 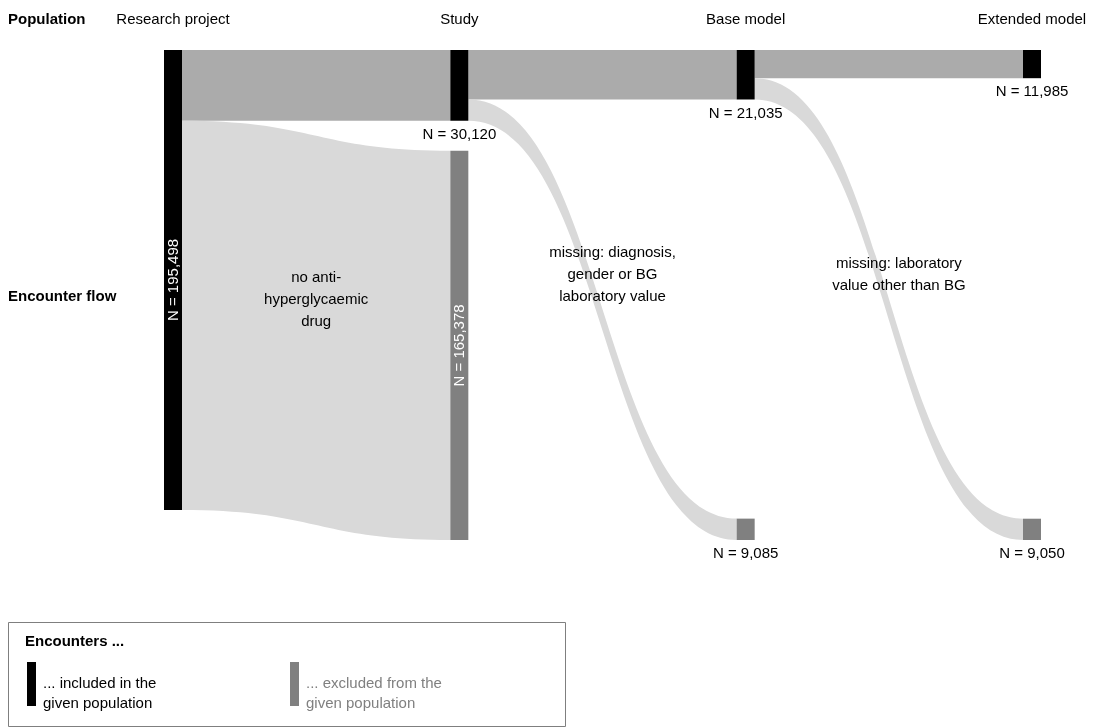 I want to click on text: ... excluded from the given population, so click(x=374, y=693).